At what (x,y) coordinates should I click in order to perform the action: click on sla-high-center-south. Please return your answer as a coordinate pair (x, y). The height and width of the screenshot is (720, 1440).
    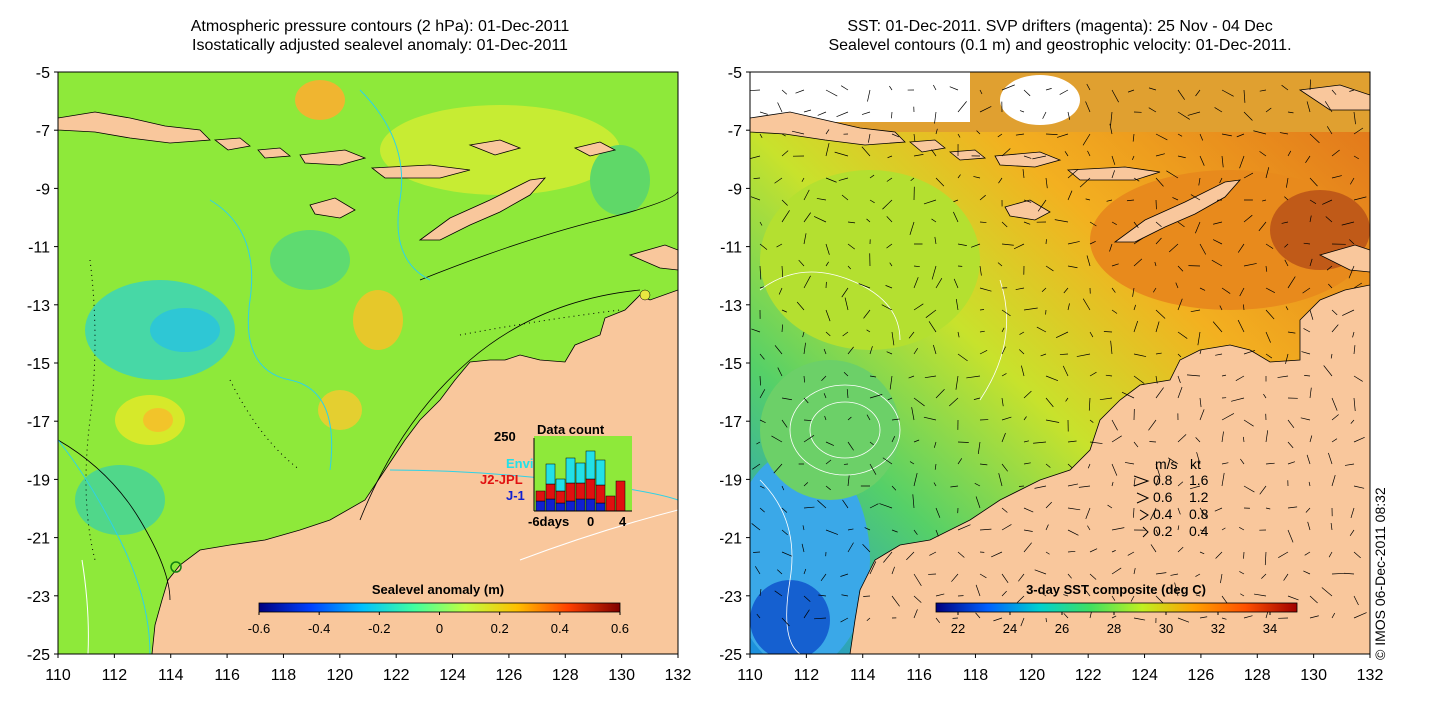
    Looking at the image, I should click on (340, 410).